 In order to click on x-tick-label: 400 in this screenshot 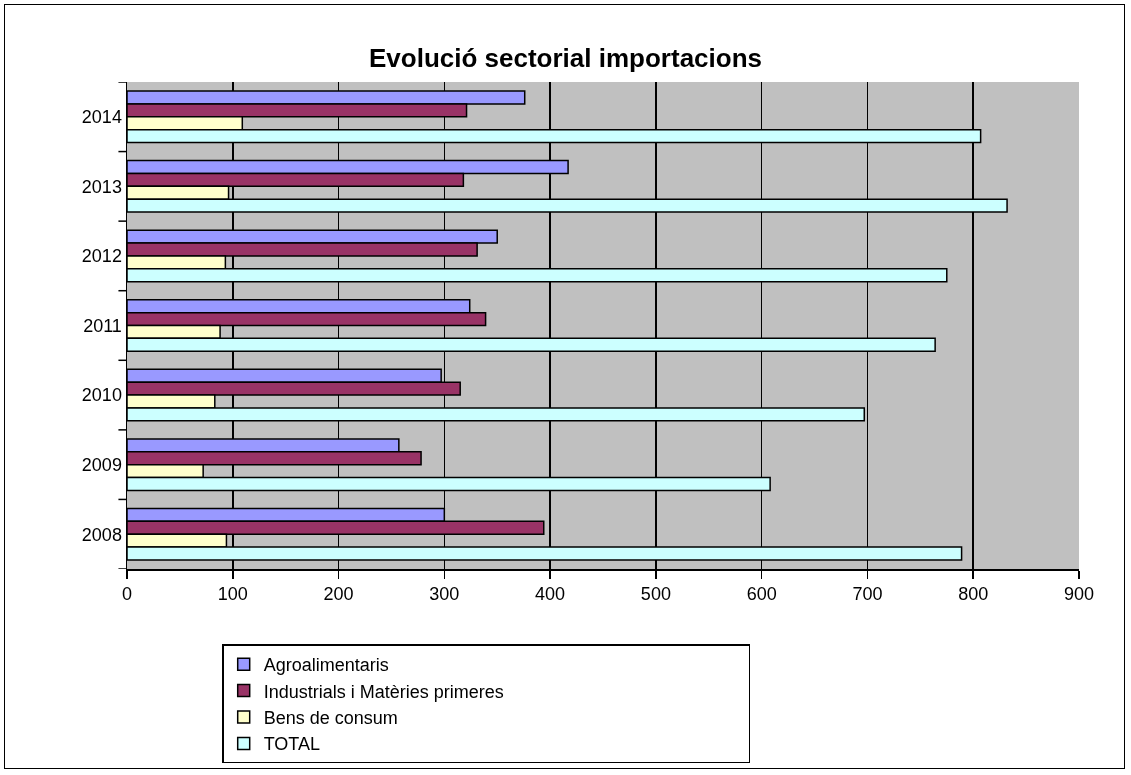, I will do `click(550, 594)`.